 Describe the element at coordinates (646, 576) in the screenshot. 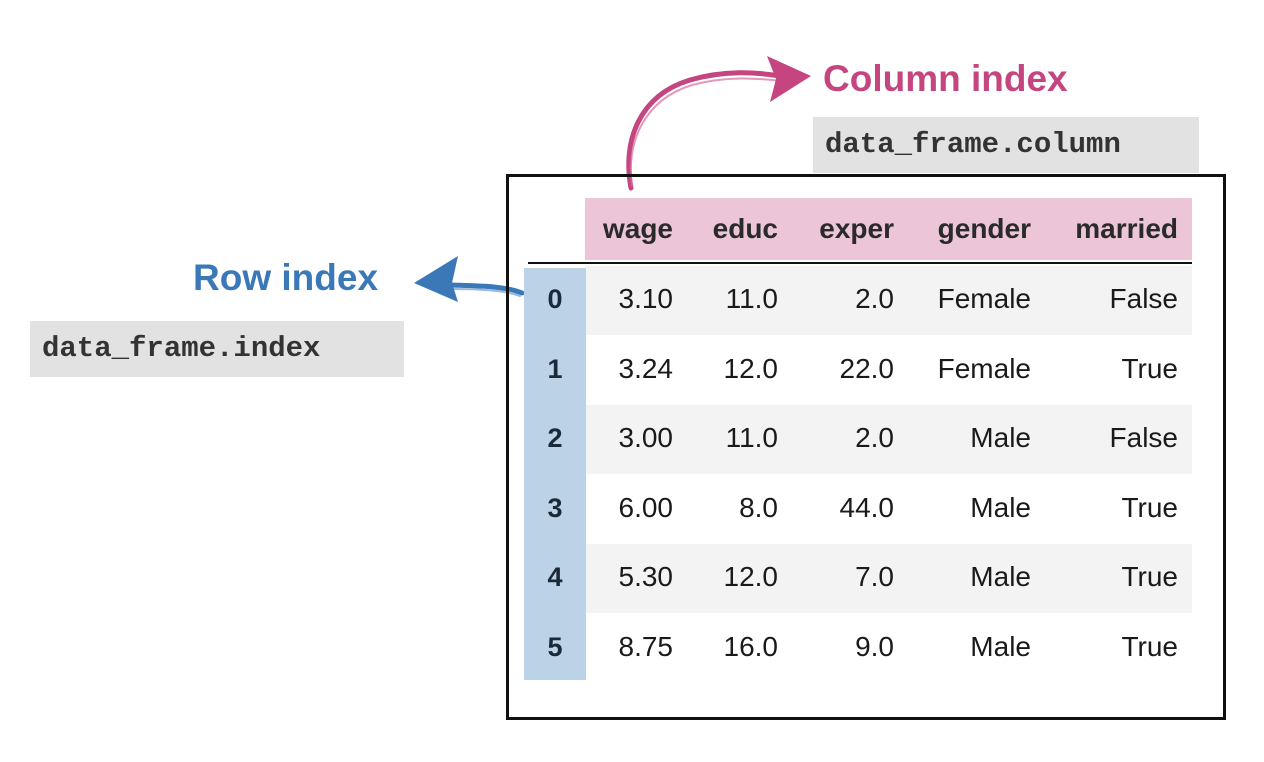

I see `table-cell: 5.30` at that location.